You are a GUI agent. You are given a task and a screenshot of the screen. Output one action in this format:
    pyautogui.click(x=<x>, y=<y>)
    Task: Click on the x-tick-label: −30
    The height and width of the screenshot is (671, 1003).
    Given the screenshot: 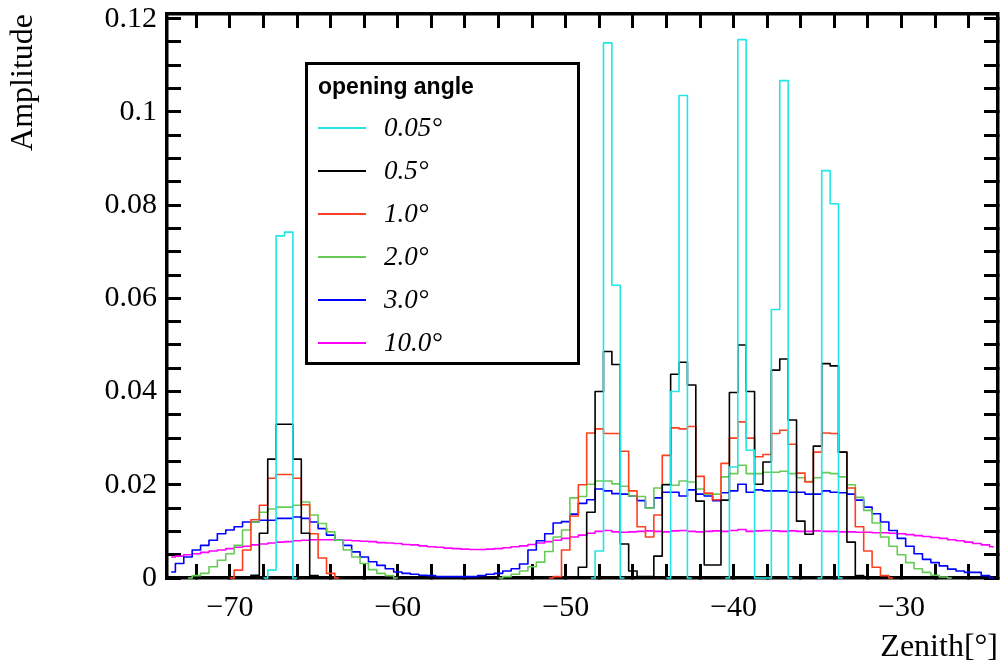 What is the action you would take?
    pyautogui.click(x=901, y=605)
    